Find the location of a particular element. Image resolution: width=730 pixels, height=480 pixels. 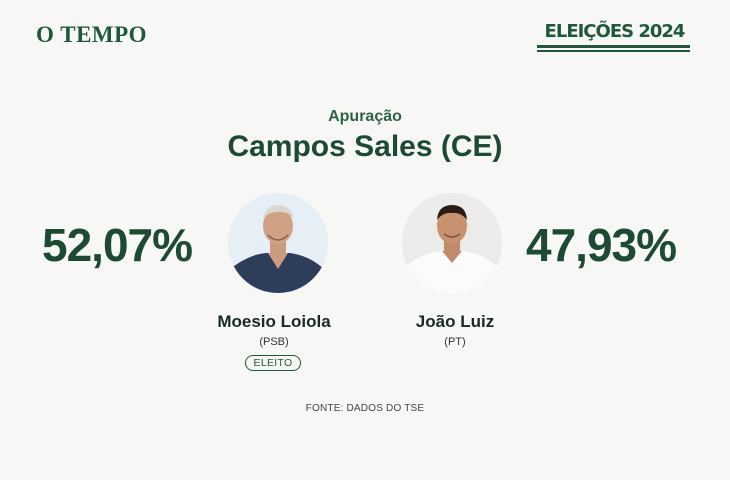

badge-label: ELEIÇÕES 2024 is located at coordinates (615, 31).